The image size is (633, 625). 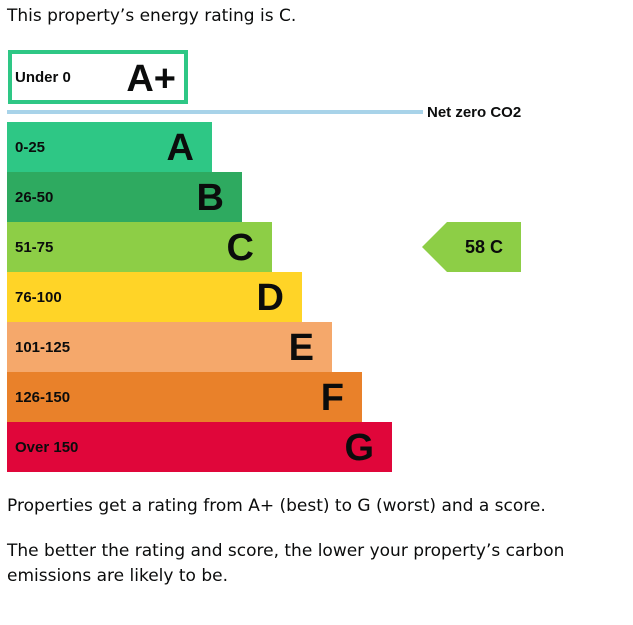 I want to click on band-b-range: 26-50, so click(x=34, y=197).